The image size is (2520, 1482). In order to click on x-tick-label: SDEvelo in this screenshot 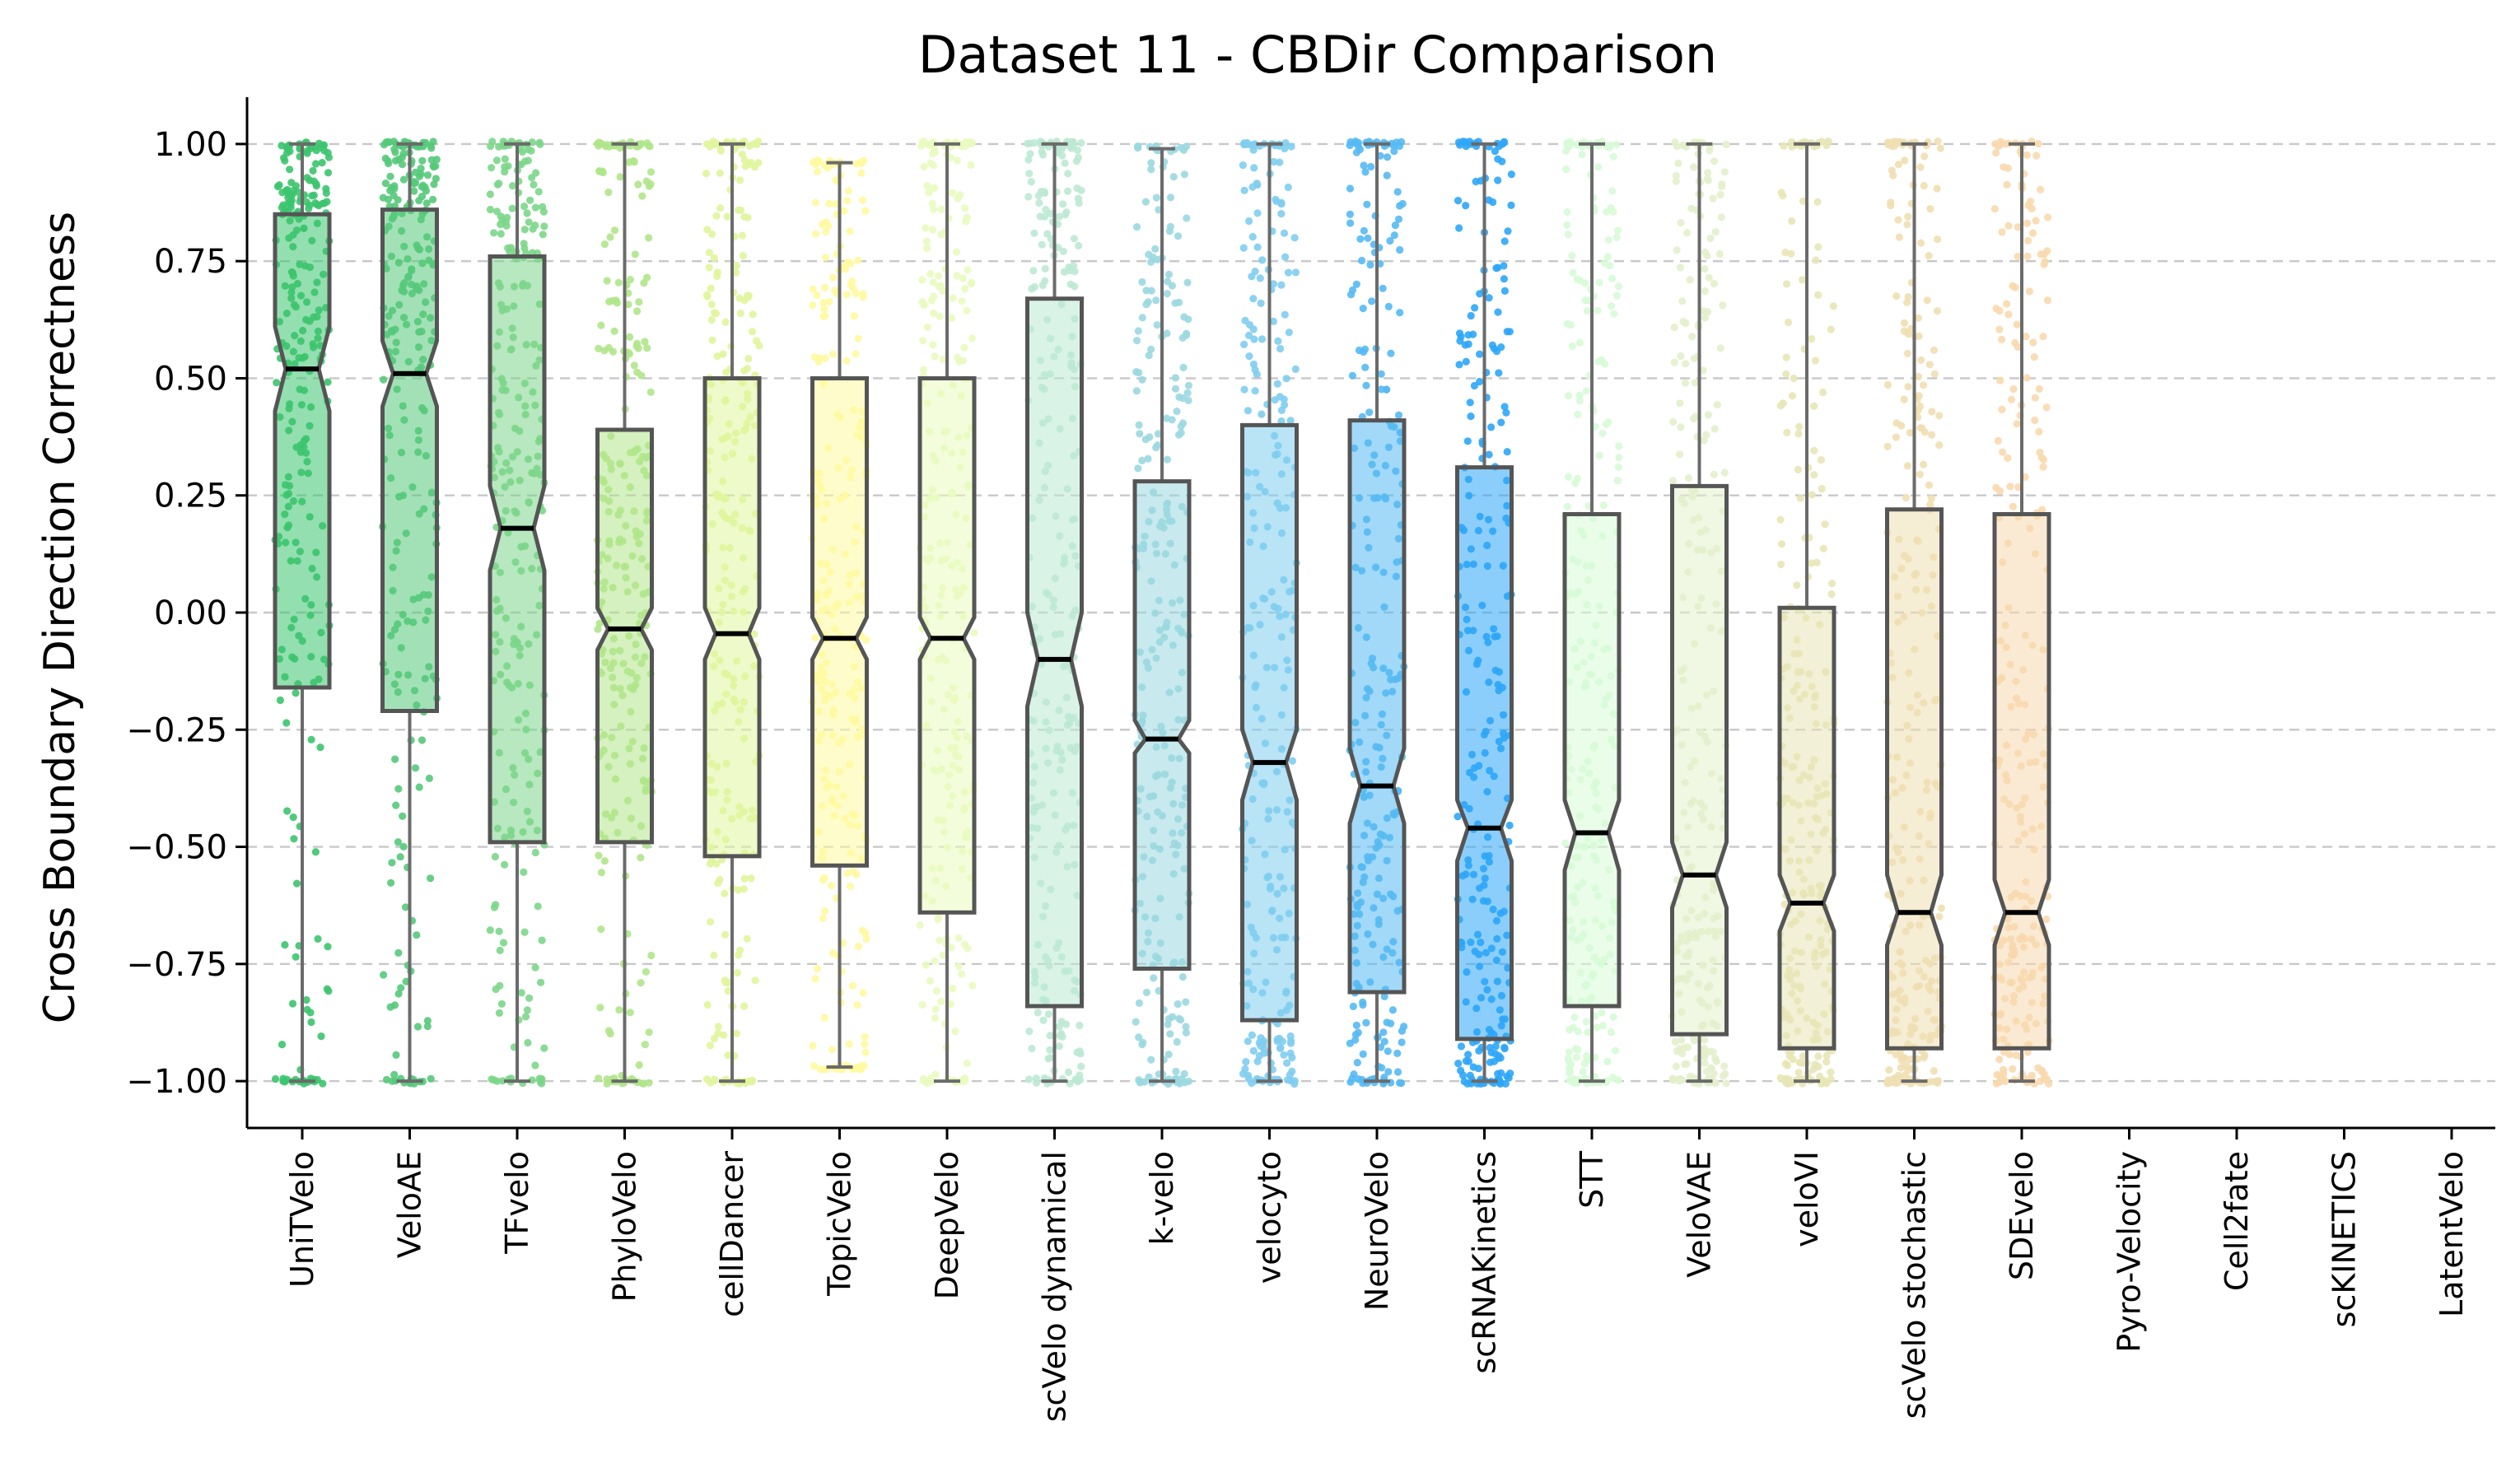, I will do `click(2022, 1215)`.